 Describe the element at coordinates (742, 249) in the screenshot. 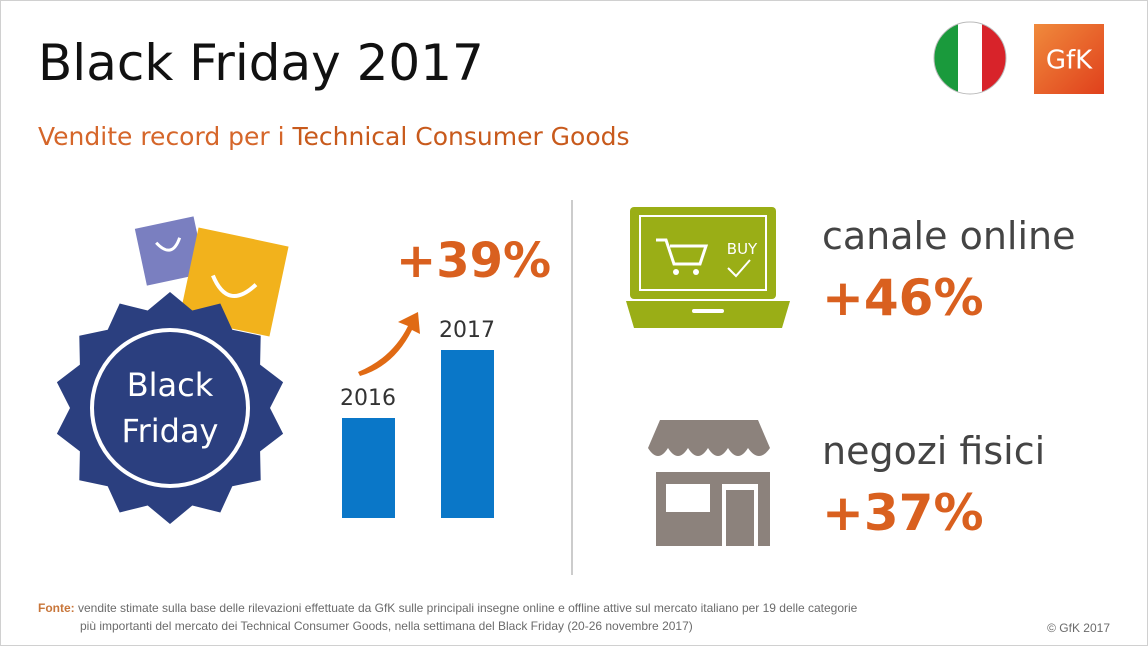

I see `icon-text: BUY` at that location.